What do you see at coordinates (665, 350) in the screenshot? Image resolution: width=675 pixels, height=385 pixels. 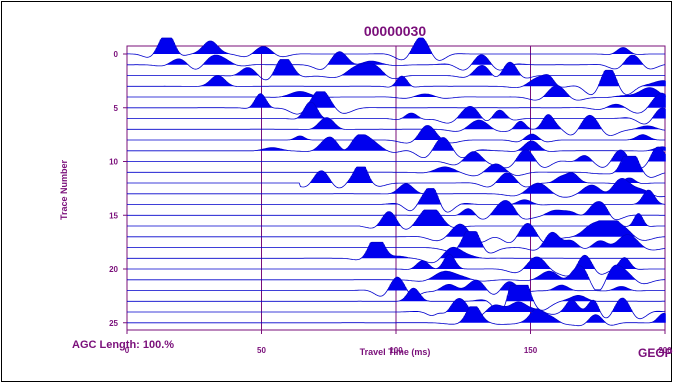 I see `x-tick-label: 200` at bounding box center [665, 350].